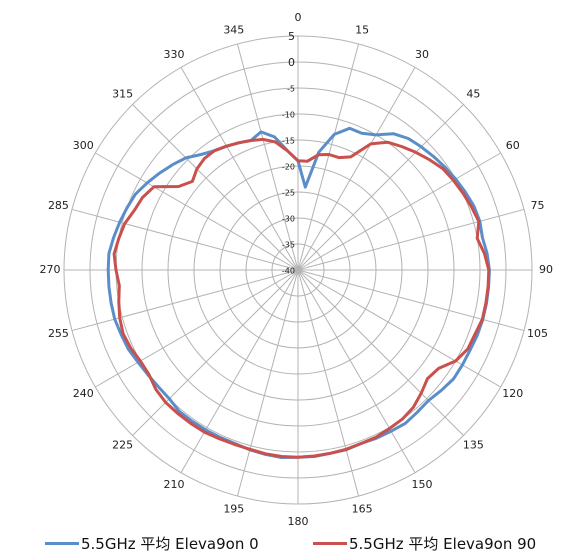  I want to click on legend-item: 5.5GHz 平均 Eleva9on 90, so click(424, 543).